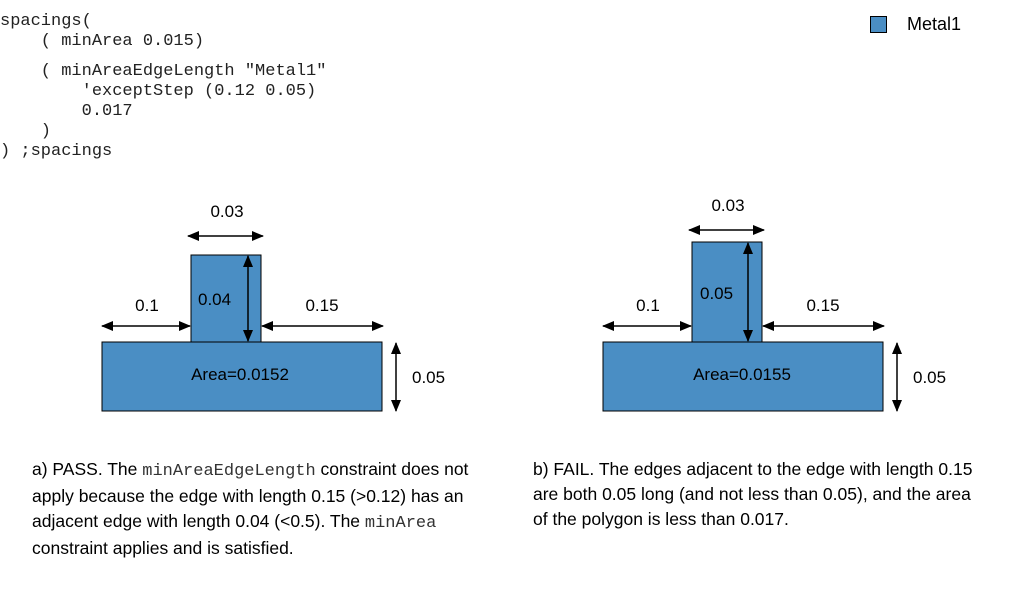 Image resolution: width=1013 pixels, height=599 pixels. Describe the element at coordinates (214, 299) in the screenshot. I see `label-step-height-a: 0.04` at that location.